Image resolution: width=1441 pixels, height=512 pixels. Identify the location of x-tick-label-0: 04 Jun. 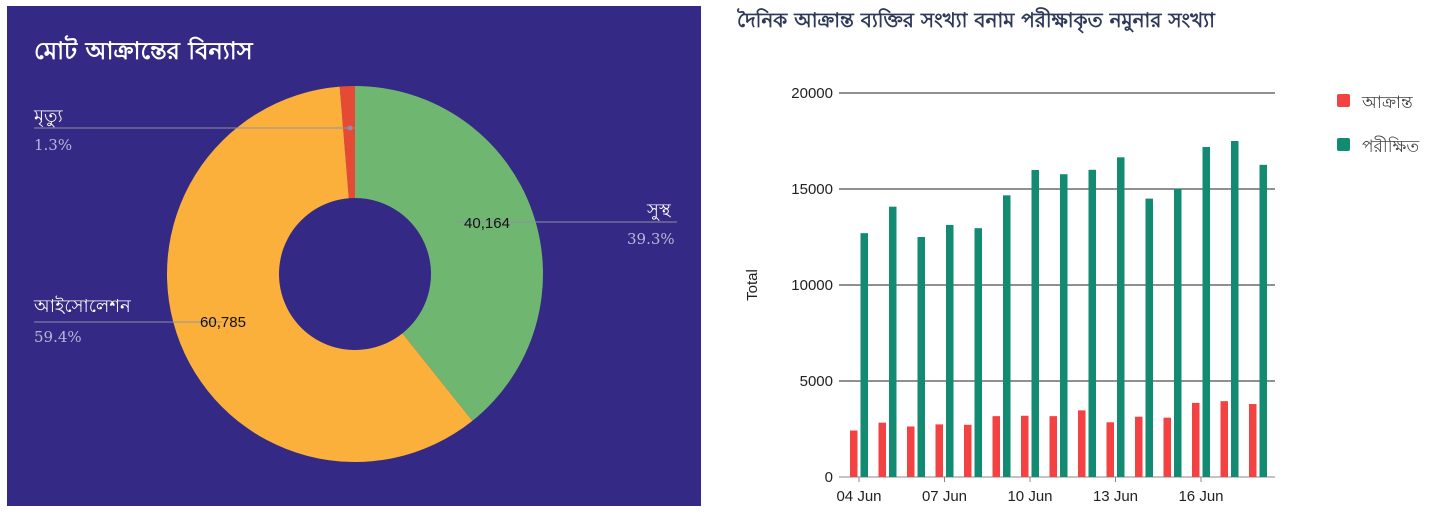
(858, 496).